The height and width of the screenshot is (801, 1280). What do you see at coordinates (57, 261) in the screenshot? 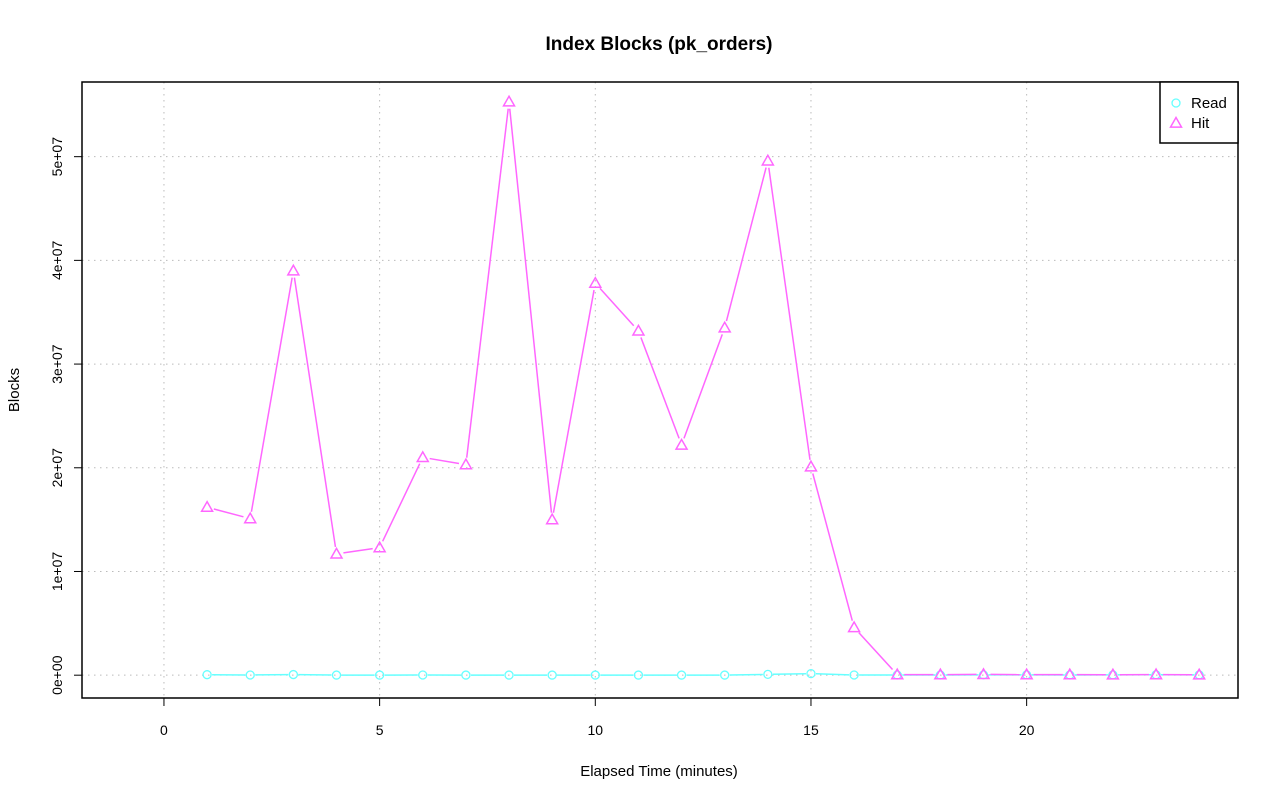
I see `y-tick-label: 4e+07` at bounding box center [57, 261].